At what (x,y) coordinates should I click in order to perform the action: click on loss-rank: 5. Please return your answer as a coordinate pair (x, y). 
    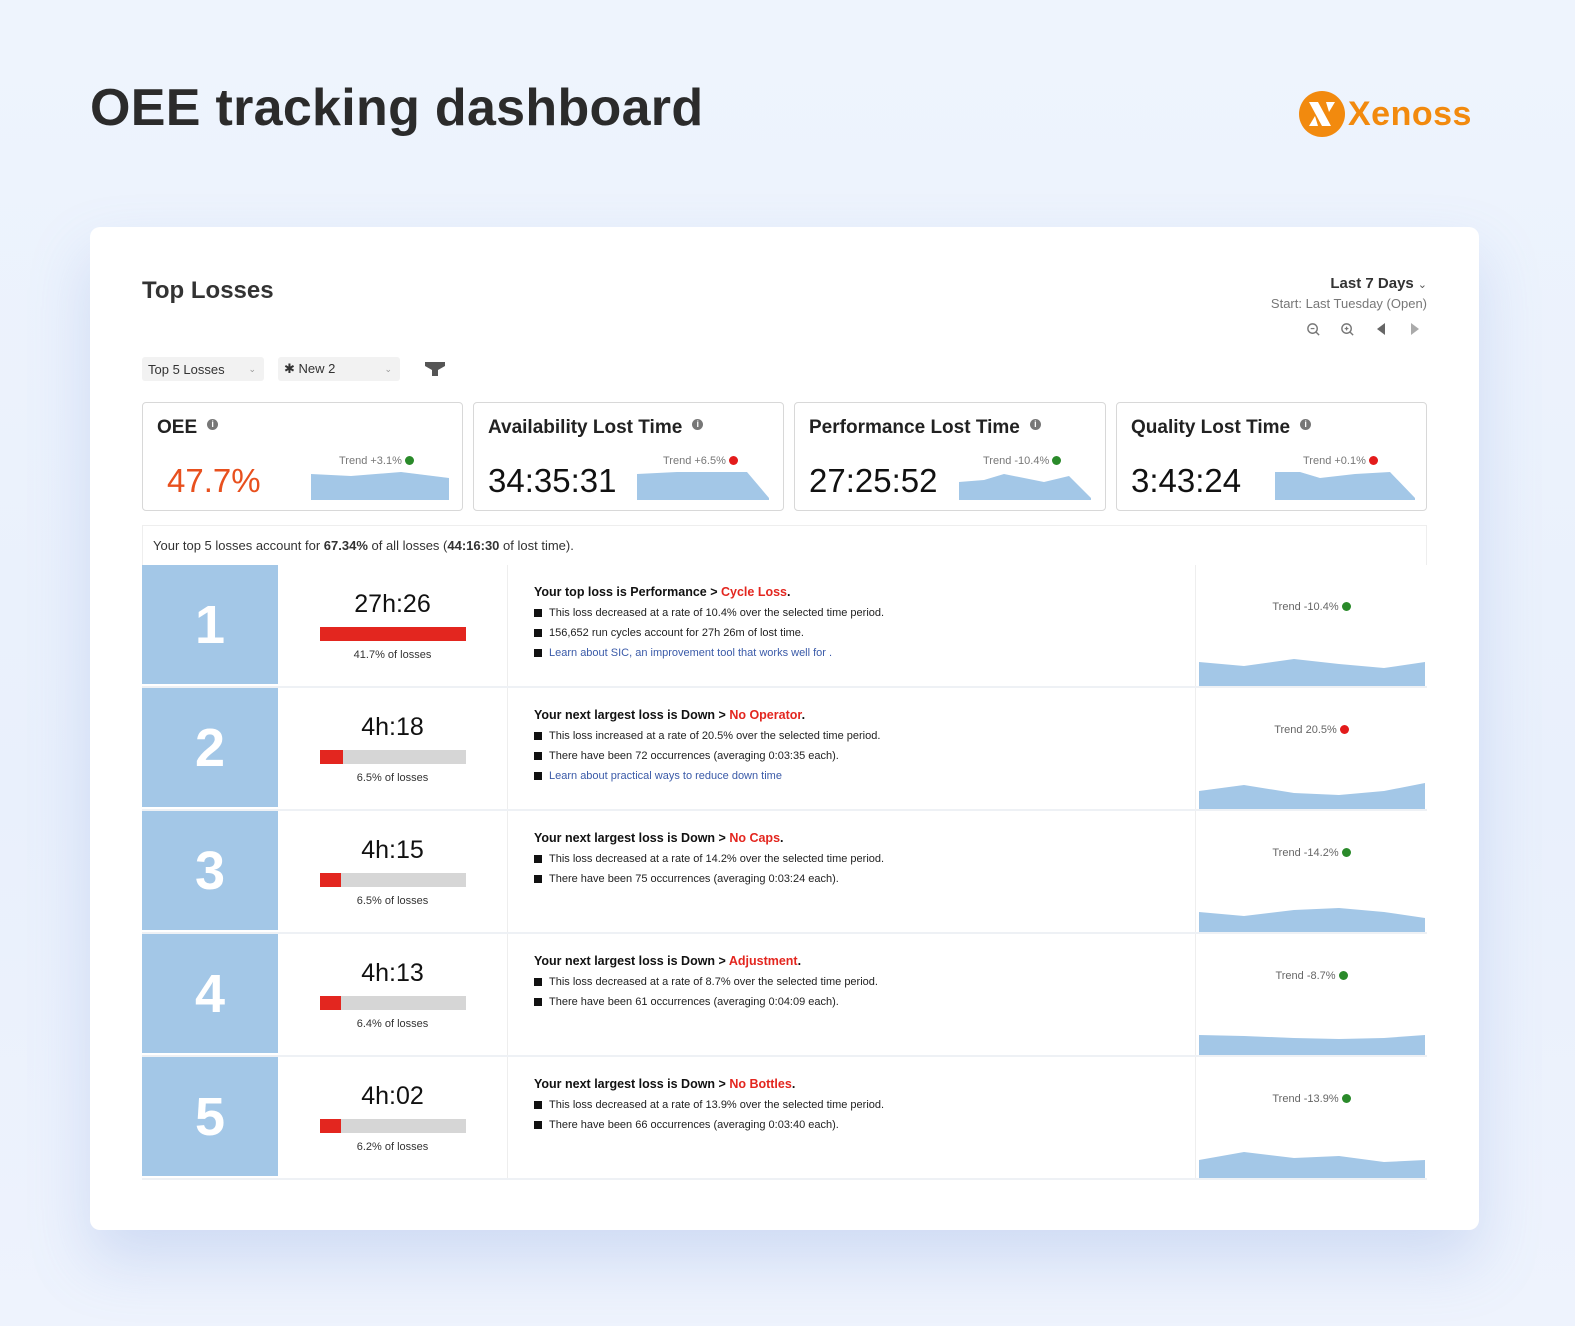
    Looking at the image, I should click on (210, 1117).